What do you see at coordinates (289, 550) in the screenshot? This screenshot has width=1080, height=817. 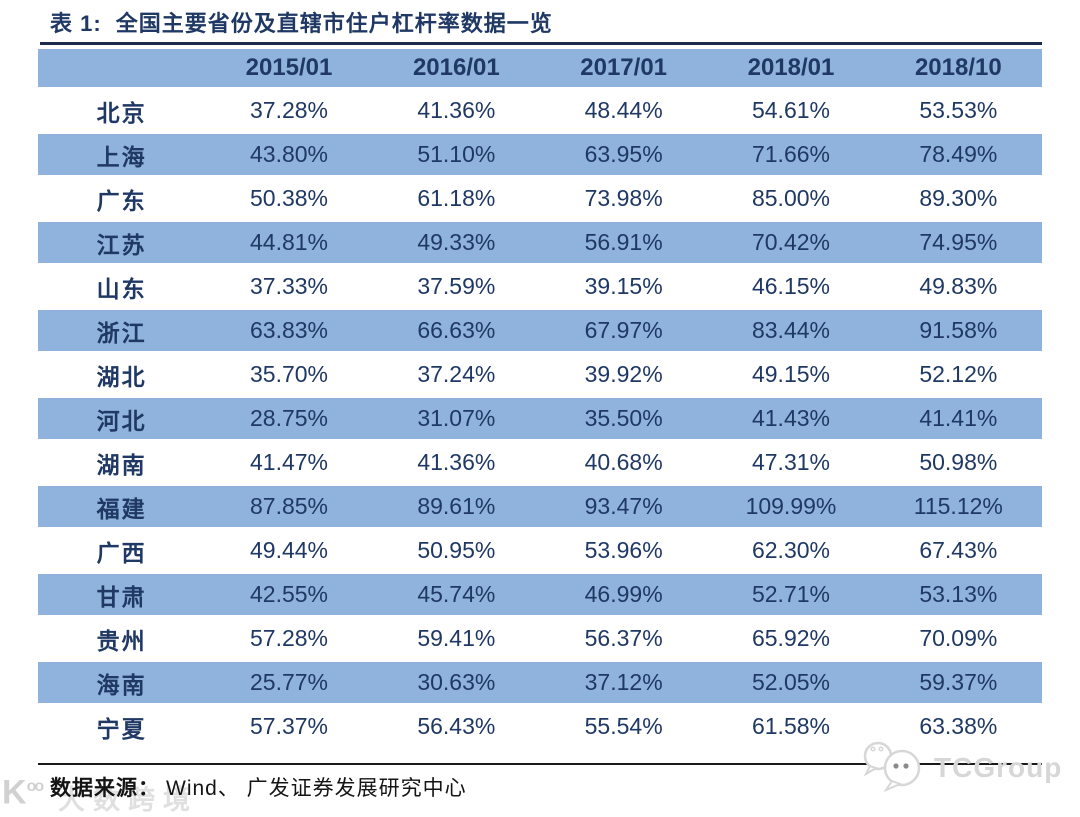 I see `value-cell: 49.44%` at bounding box center [289, 550].